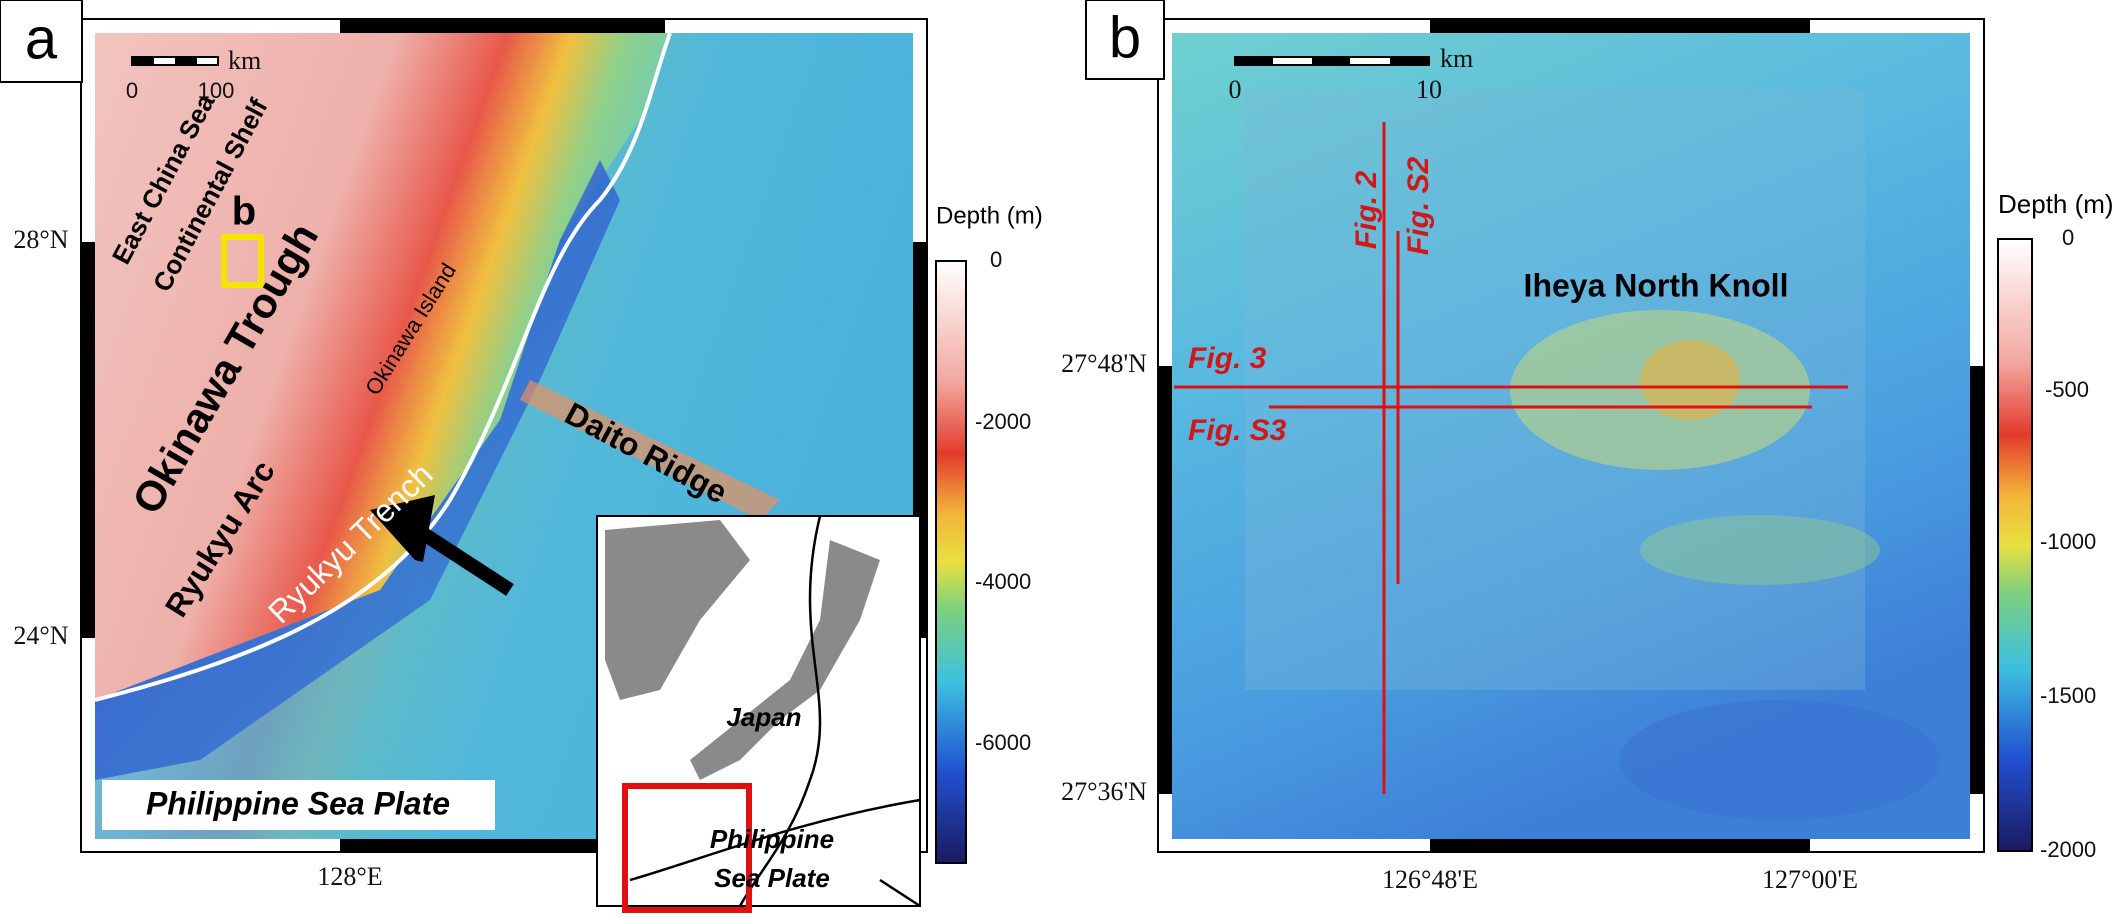 This screenshot has width=2128, height=917. Describe the element at coordinates (349, 876) in the screenshot. I see `lon-label: 128°E` at that location.